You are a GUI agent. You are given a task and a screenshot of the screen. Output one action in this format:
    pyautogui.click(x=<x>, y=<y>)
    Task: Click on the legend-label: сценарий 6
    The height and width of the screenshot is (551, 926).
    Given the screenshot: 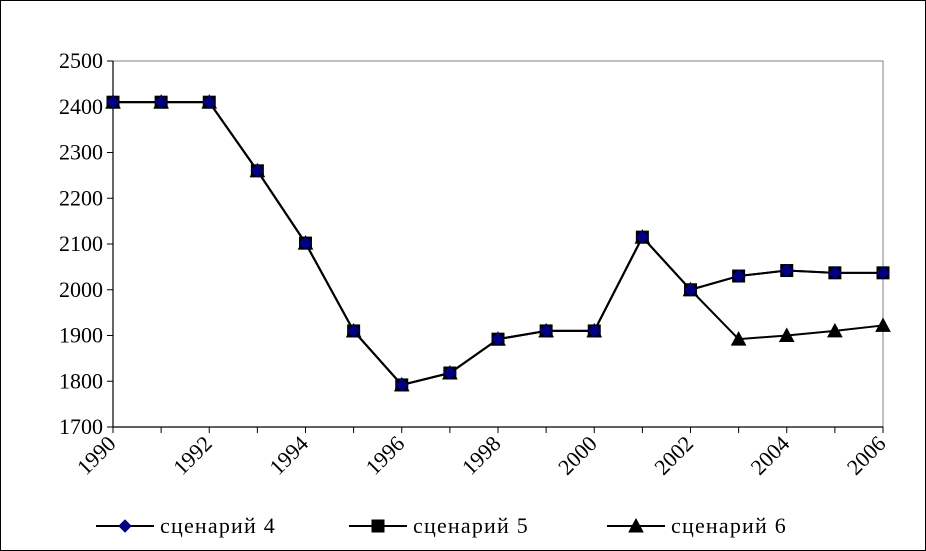 What is the action you would take?
    pyautogui.click(x=729, y=525)
    